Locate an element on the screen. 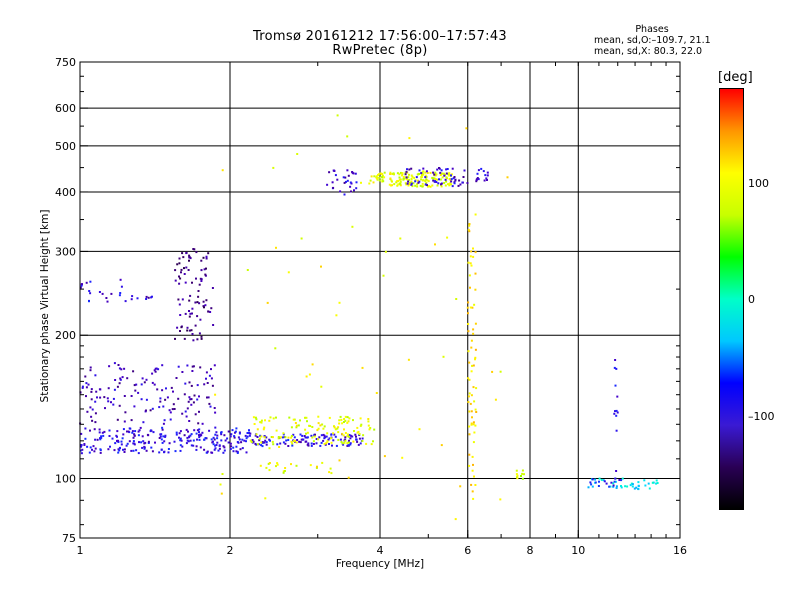 This screenshot has height=600, width=800. colorbar-unit: [deg] is located at coordinates (735, 77).